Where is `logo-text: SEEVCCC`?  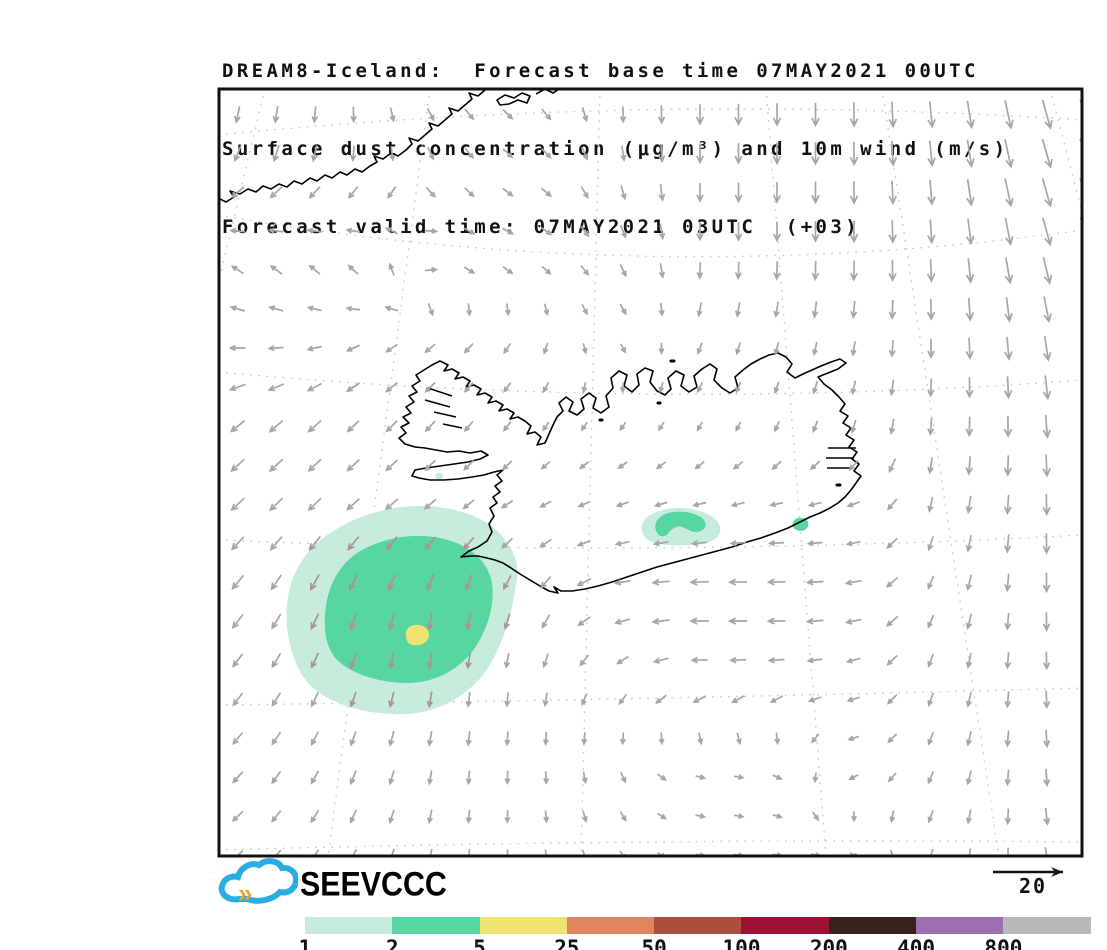 logo-text: SEEVCCC is located at coordinates (373, 884).